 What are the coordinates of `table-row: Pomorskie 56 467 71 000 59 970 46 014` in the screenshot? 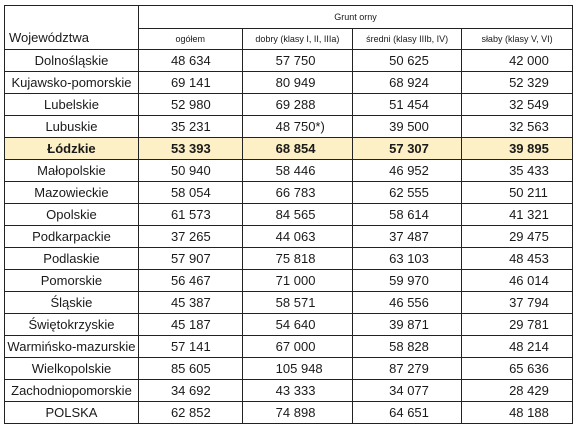 It's located at (288, 280).